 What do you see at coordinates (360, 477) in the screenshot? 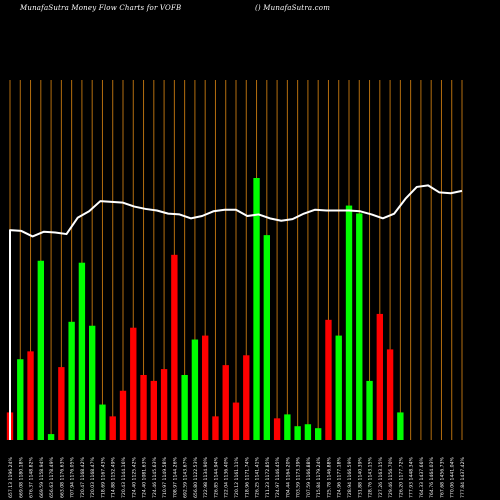
I see `x-tick-label: 731.88 1140.39%` at bounding box center [360, 477].